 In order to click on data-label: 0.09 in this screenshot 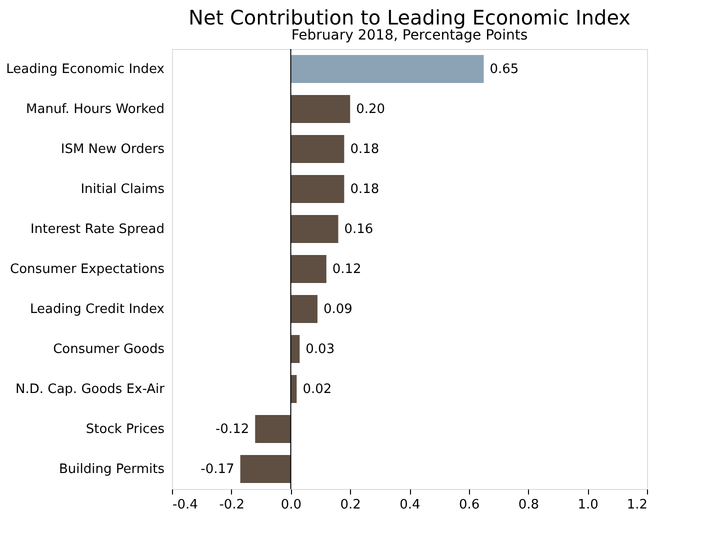, I will do `click(337, 309)`.